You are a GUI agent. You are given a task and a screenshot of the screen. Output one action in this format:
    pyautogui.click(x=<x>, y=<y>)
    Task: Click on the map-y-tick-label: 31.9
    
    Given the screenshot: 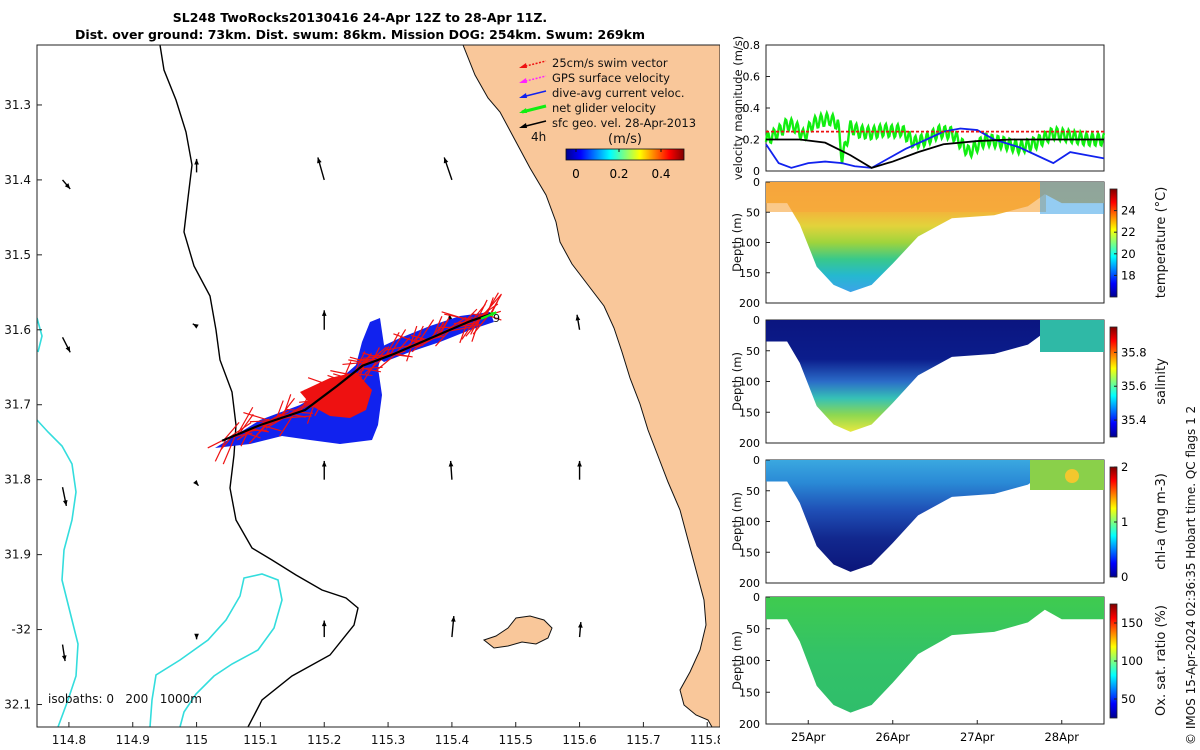 What is the action you would take?
    pyautogui.click(x=17, y=555)
    